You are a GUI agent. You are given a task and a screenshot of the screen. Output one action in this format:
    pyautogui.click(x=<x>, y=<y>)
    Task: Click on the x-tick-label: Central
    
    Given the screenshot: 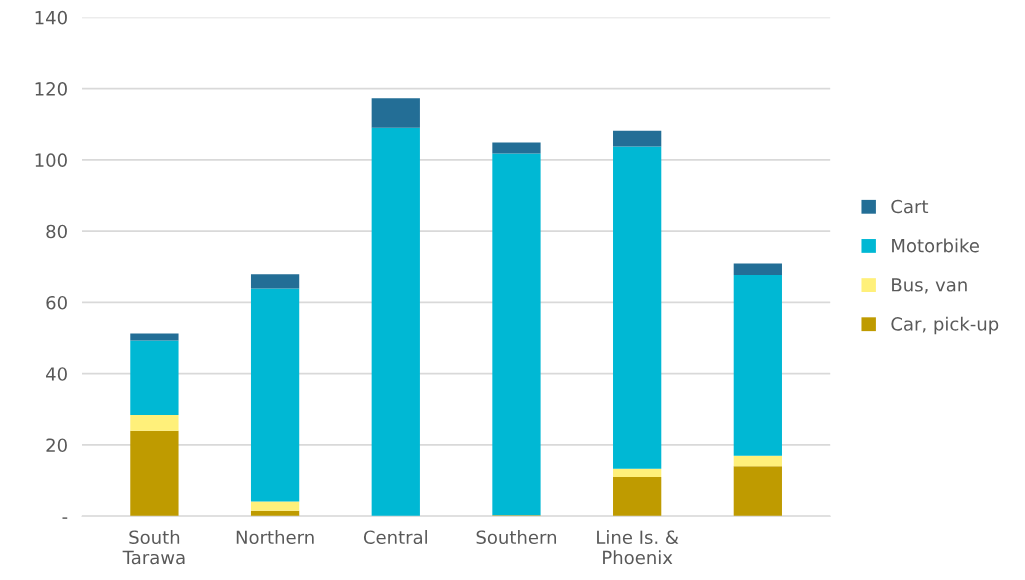 What is the action you would take?
    pyautogui.click(x=395, y=537)
    